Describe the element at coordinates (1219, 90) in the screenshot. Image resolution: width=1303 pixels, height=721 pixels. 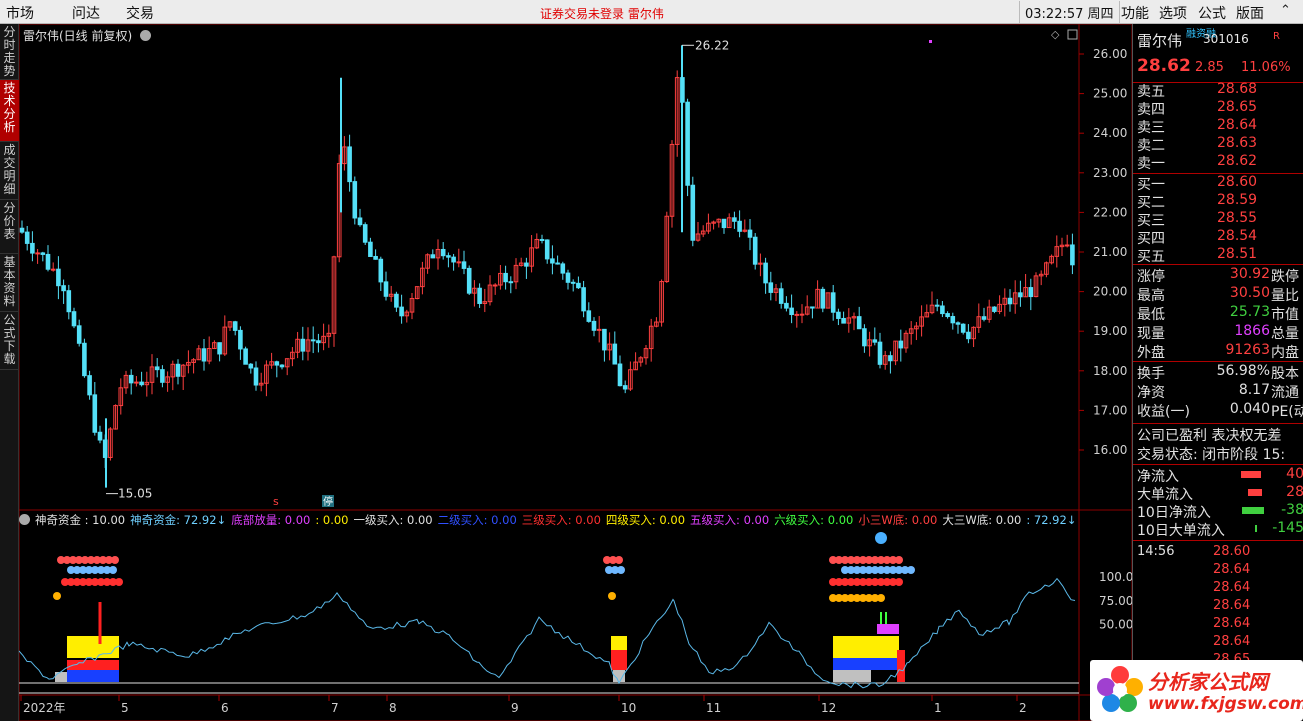
I see `ask-row: 卖五 28.68` at that location.